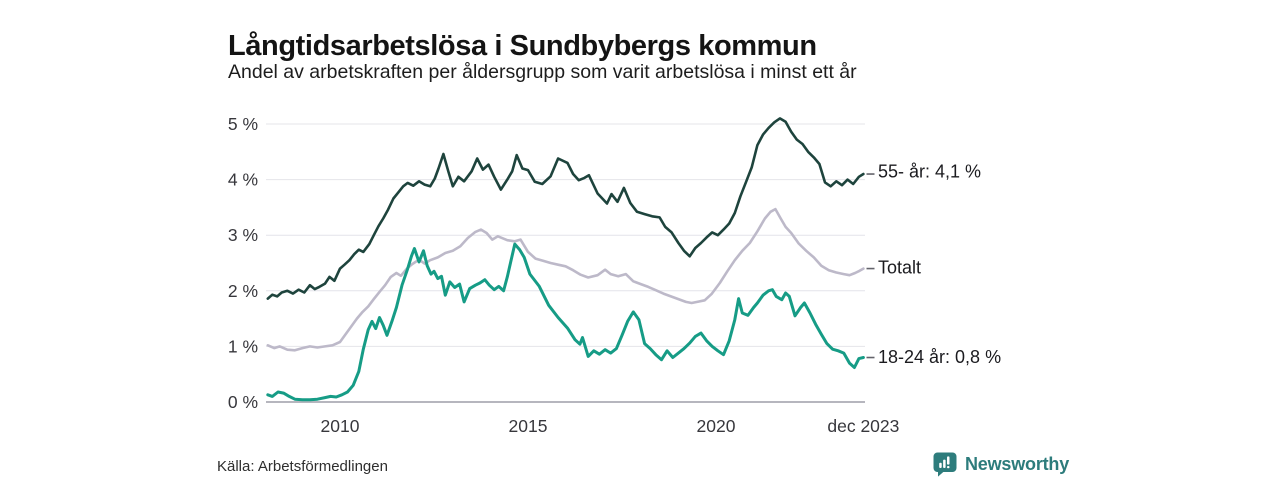 The image size is (1280, 480). Describe the element at coordinates (243, 124) in the screenshot. I see `y-tick-label: 5 %` at that location.